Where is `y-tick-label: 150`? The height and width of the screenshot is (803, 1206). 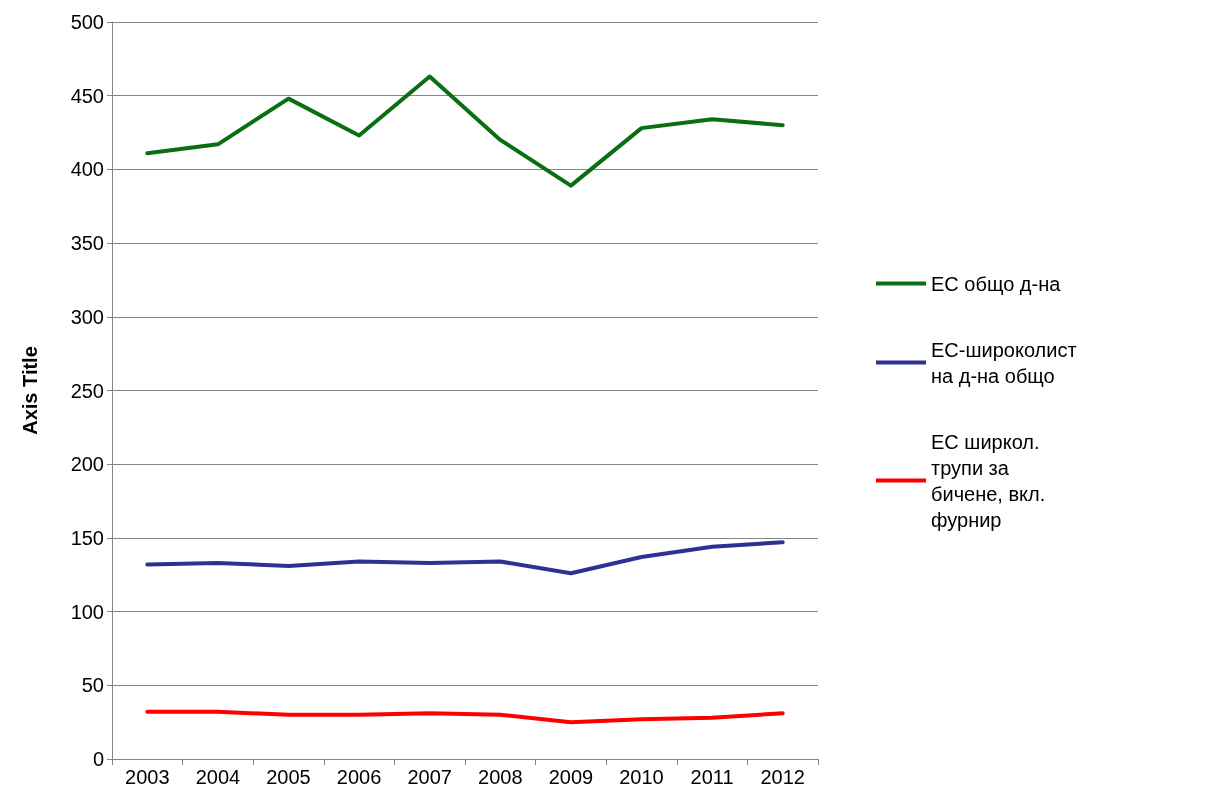 y-tick-label: 150 is located at coordinates (87, 537).